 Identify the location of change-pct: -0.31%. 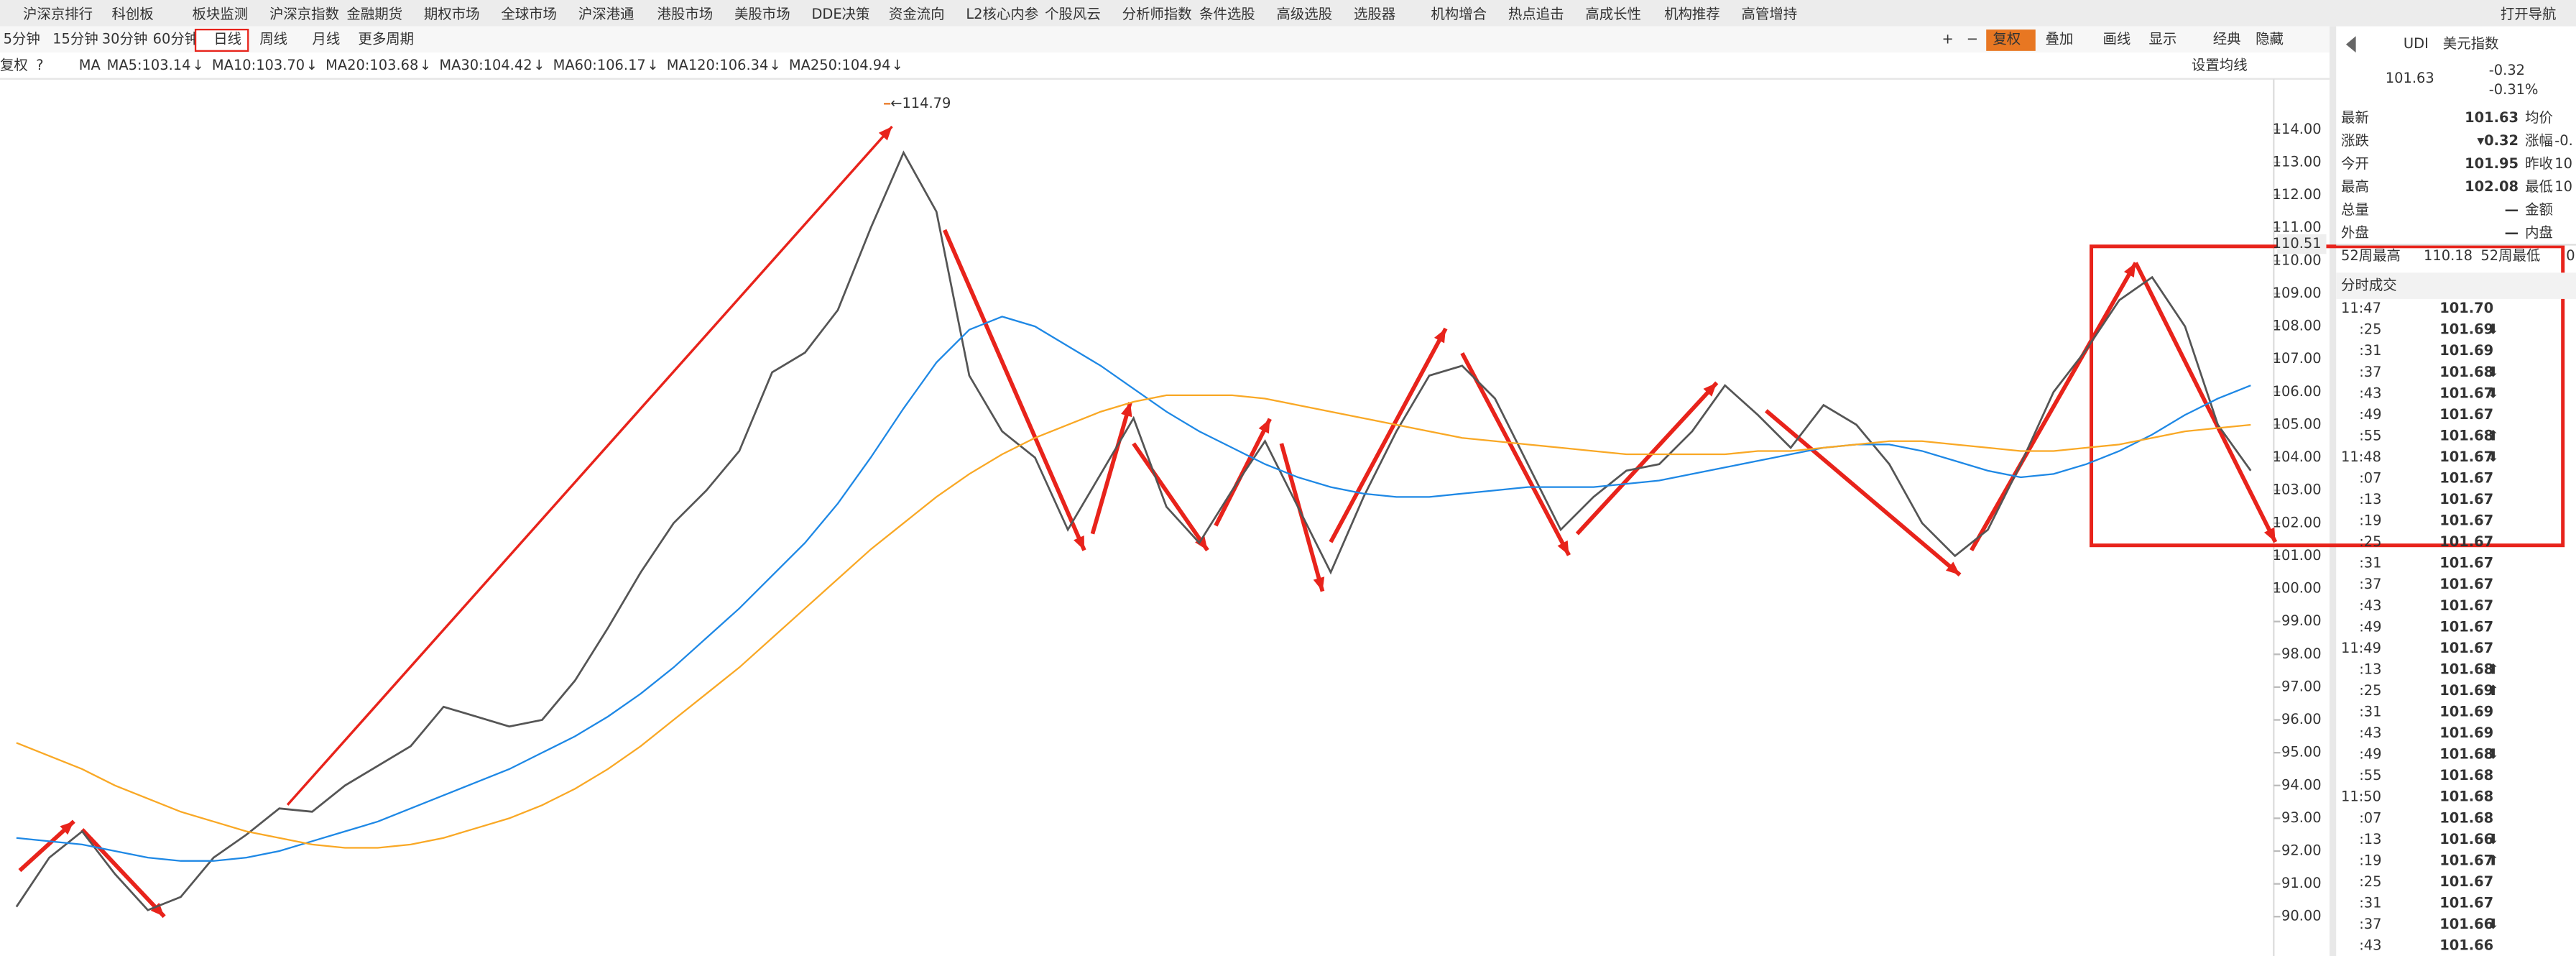
(2514, 89).